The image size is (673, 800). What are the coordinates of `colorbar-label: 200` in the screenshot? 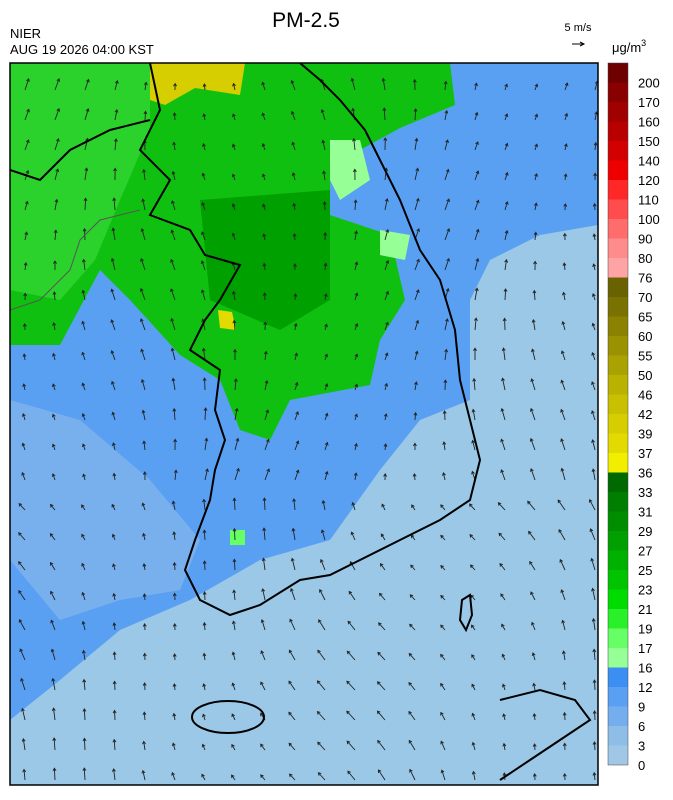 It's located at (649, 83).